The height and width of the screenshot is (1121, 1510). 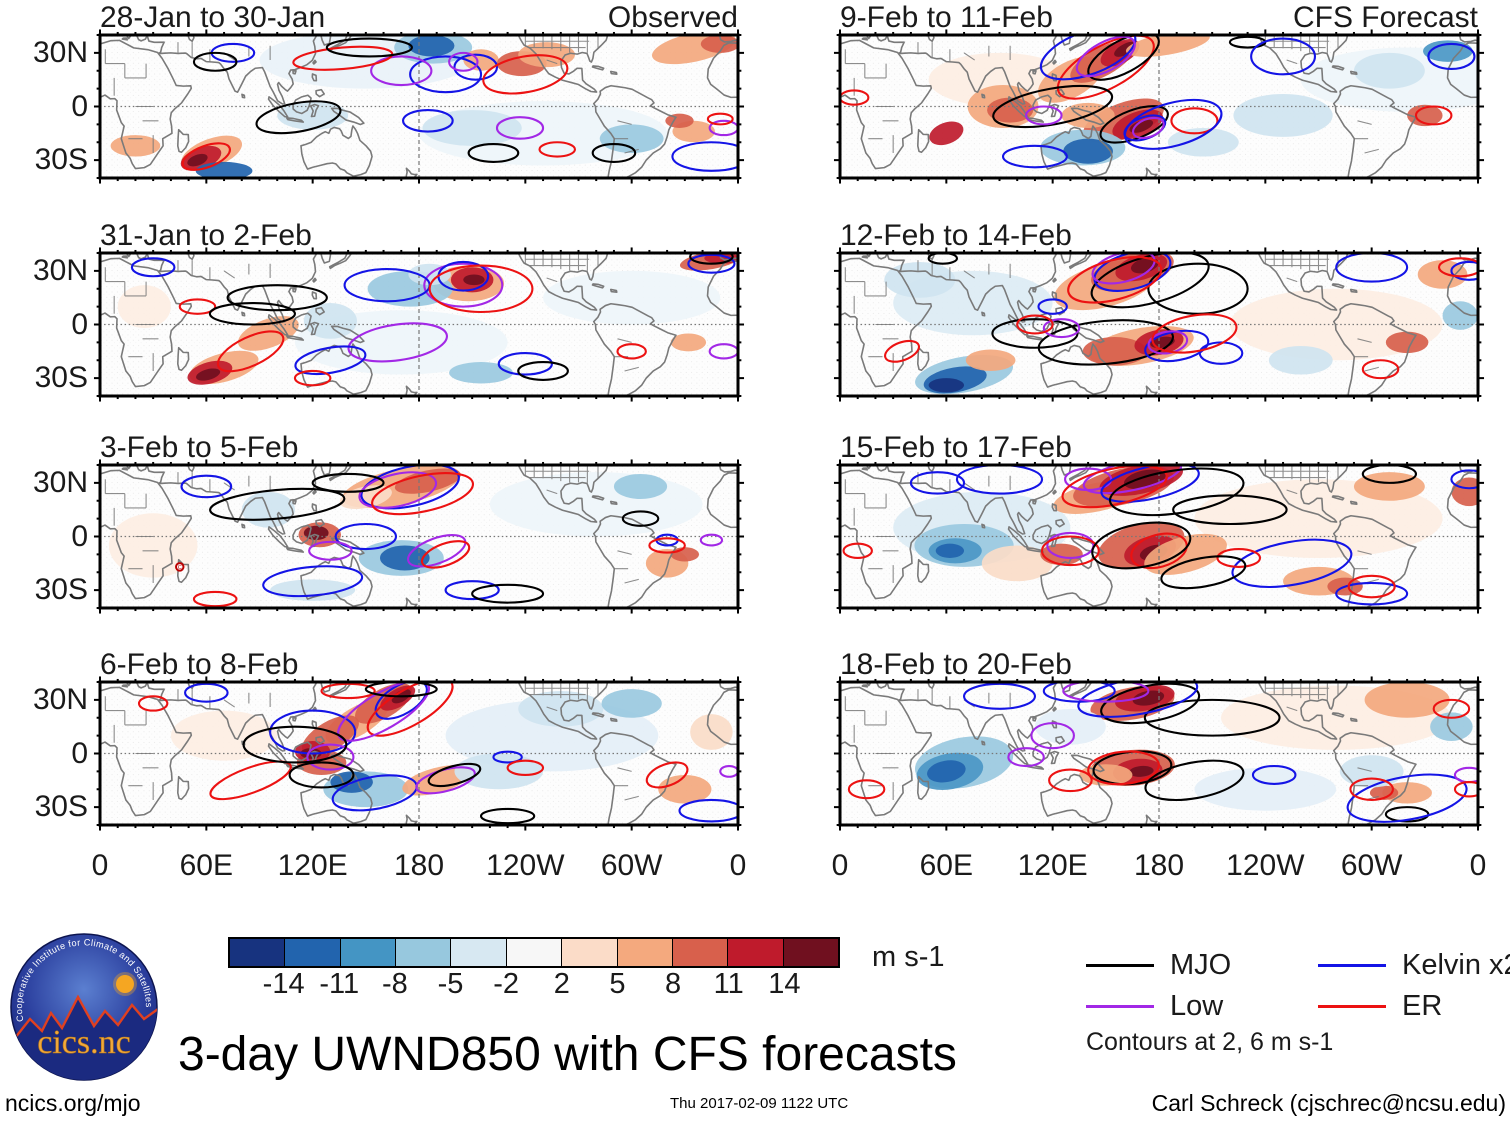 I want to click on map-panel-observed-row3: 3-Feb to 5-Feb C, so click(x=419, y=520).